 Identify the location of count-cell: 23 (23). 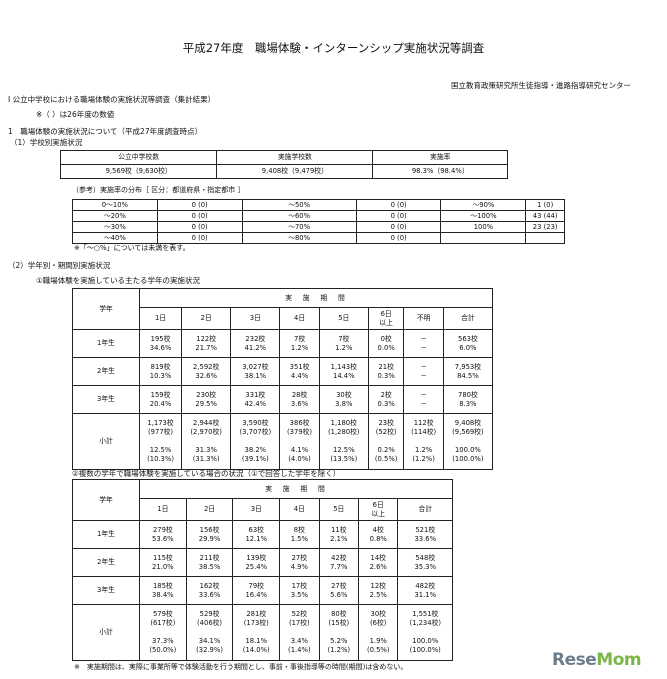
(545, 227).